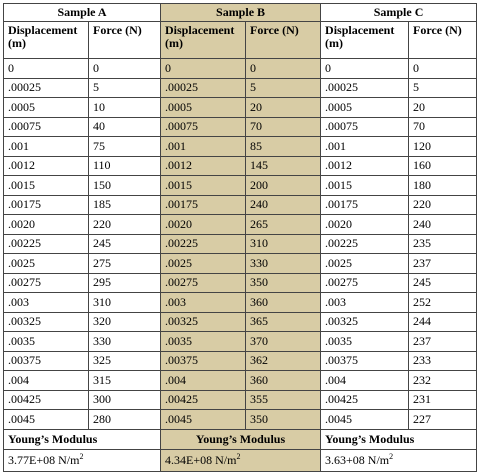  What do you see at coordinates (201, 459) in the screenshot?
I see `modulus-value: 4.34E+08 N/m` at bounding box center [201, 459].